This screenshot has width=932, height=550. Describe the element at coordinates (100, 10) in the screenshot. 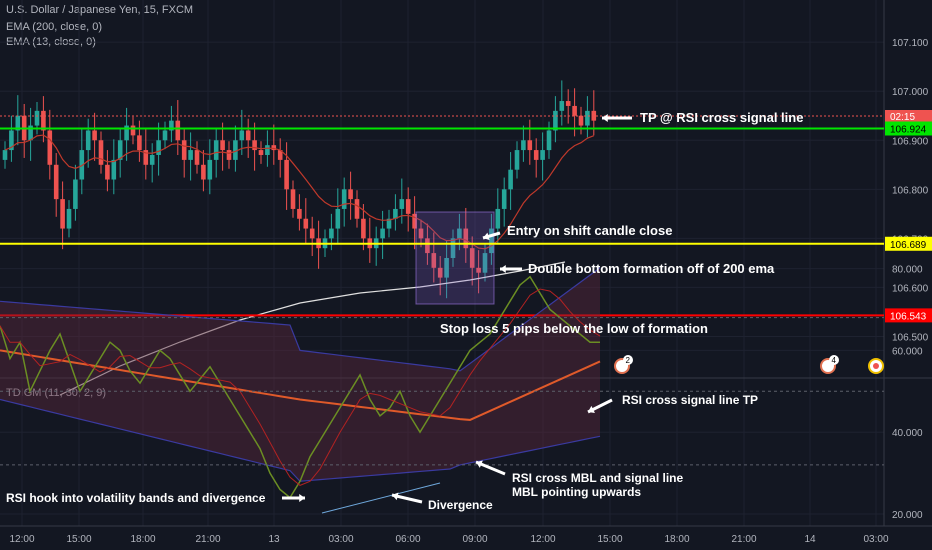

I see `chart-title: U.S. Dollar / Japanese Yen, 15, FXCM` at that location.